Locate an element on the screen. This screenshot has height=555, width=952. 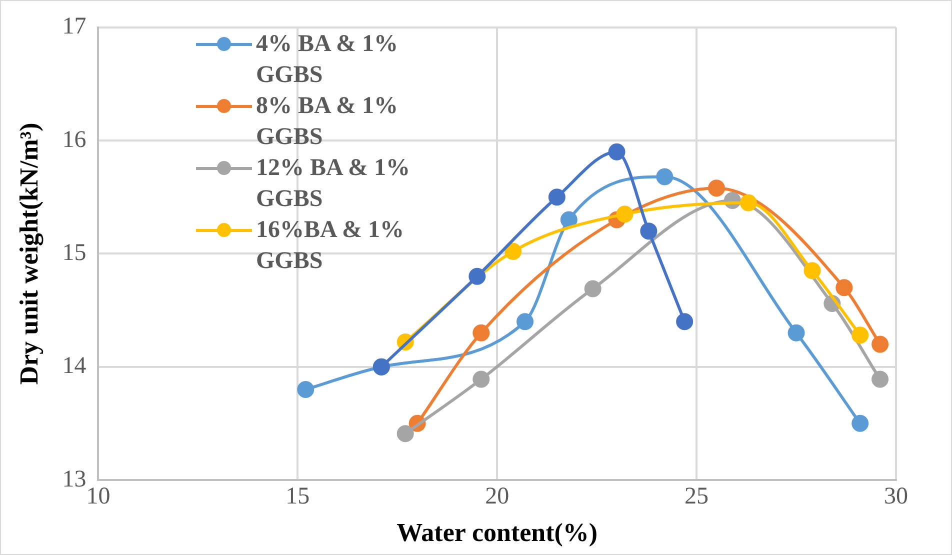
legend-label: 4% BA & 1% GGBS is located at coordinates (328, 60).